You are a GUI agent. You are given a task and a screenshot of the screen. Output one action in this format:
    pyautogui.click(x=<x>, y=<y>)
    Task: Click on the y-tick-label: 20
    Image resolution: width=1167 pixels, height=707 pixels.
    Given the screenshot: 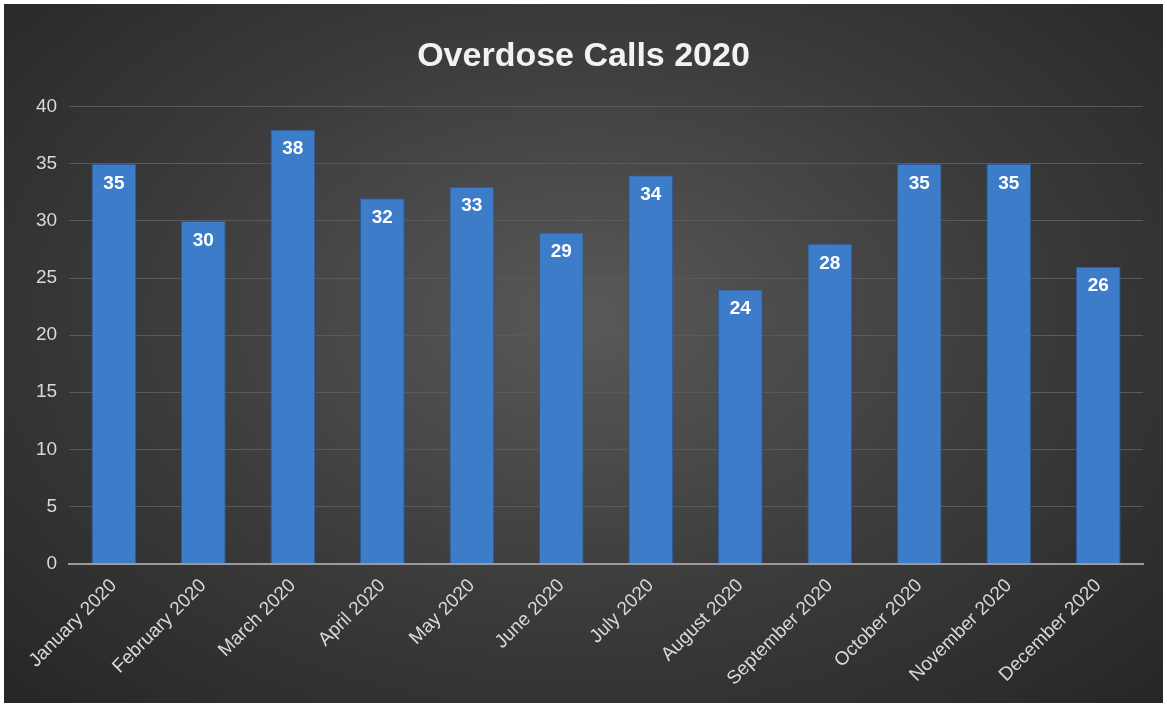 What is the action you would take?
    pyautogui.click(x=46, y=334)
    